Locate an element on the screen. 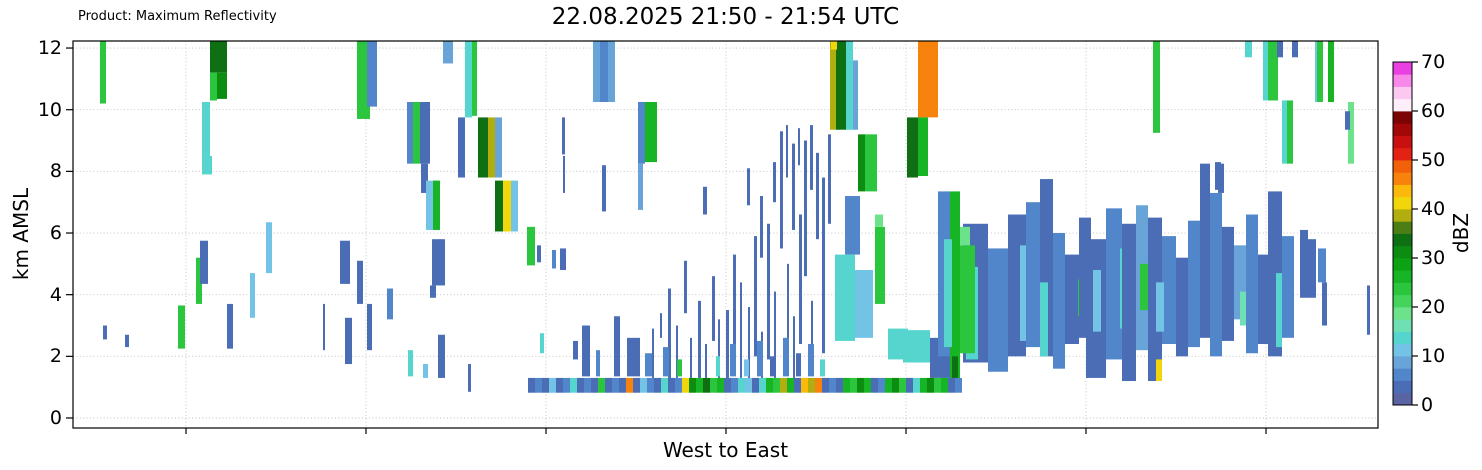 This screenshot has width=1482, height=470. colorbar-tick-label: 40 is located at coordinates (1433, 209).